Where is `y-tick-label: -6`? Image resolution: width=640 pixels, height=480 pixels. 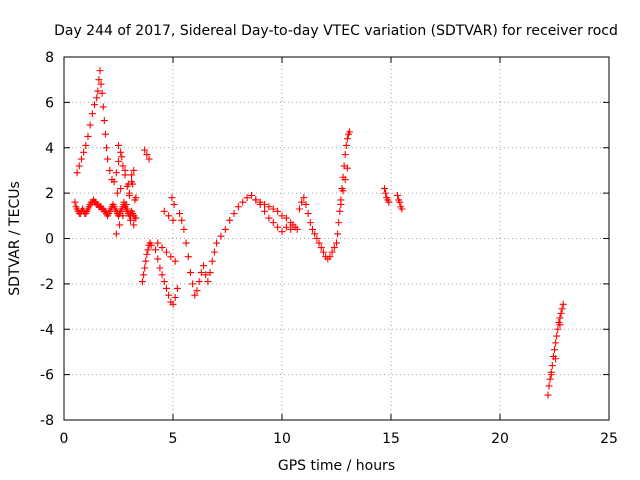 y-tick-label: -6 is located at coordinates (47, 376).